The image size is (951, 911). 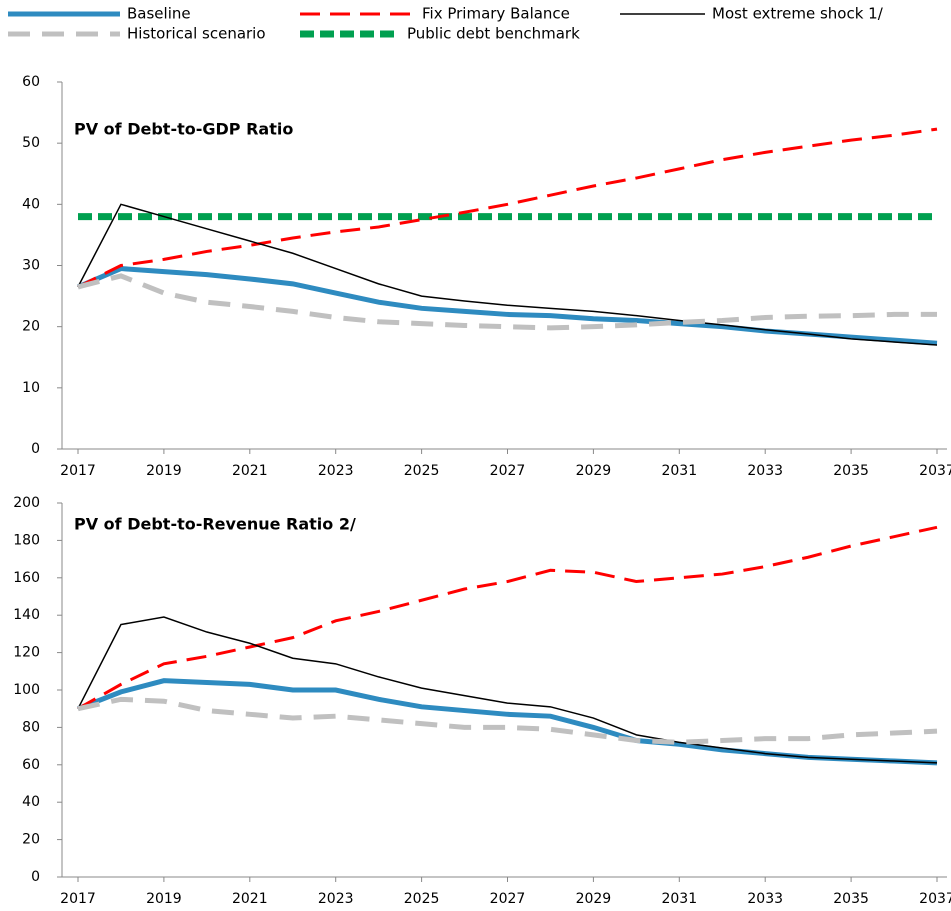 What do you see at coordinates (26, 578) in the screenshot?
I see `y-tick-label: 160` at bounding box center [26, 578].